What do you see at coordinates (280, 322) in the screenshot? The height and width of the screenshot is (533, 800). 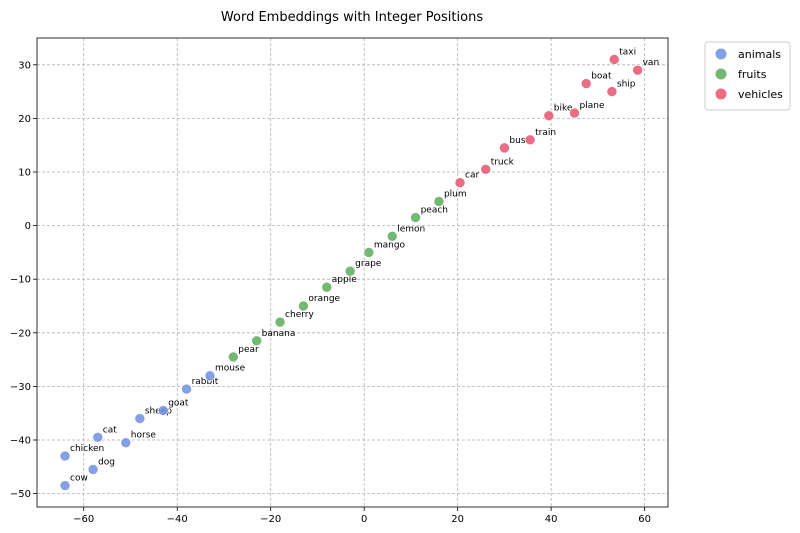 I see `point-cherry` at bounding box center [280, 322].